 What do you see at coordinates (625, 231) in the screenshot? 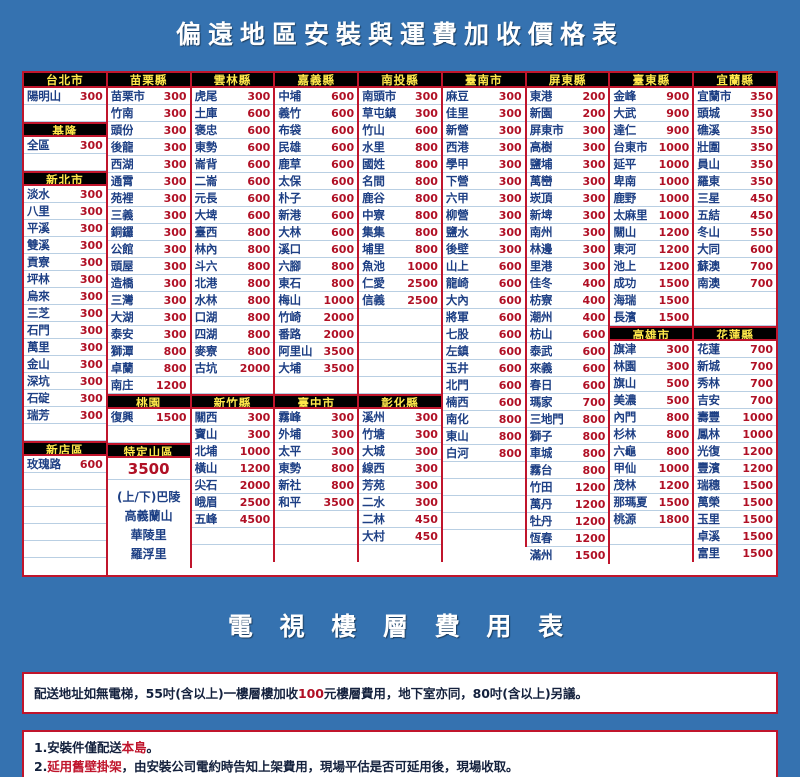
I see `area-name: 關山` at bounding box center [625, 231].